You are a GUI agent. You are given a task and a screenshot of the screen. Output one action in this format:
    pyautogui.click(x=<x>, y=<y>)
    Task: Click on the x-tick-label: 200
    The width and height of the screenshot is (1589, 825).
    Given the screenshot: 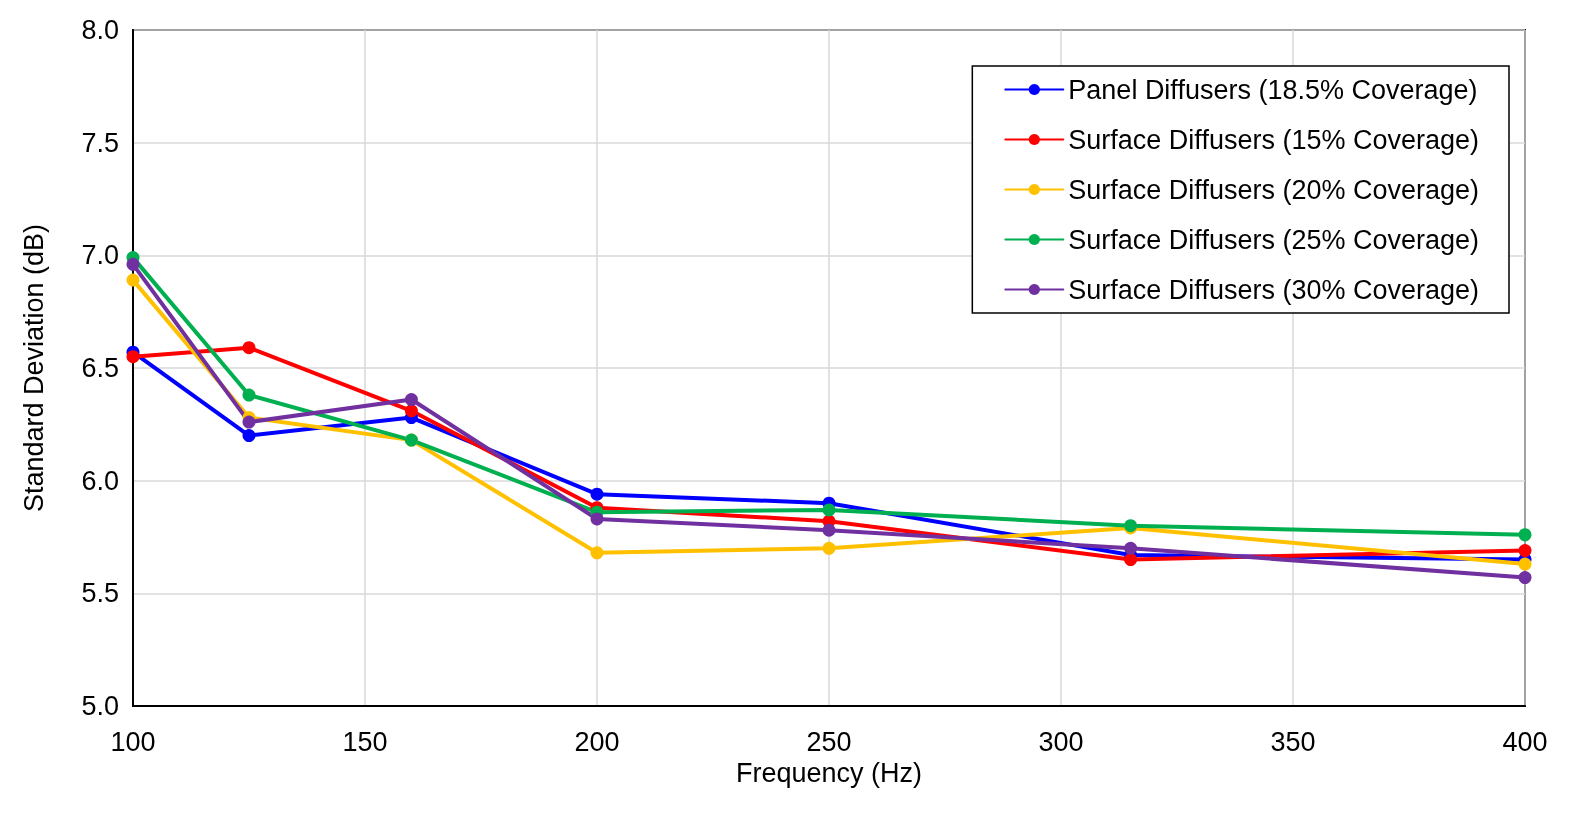 What is the action you would take?
    pyautogui.click(x=597, y=741)
    